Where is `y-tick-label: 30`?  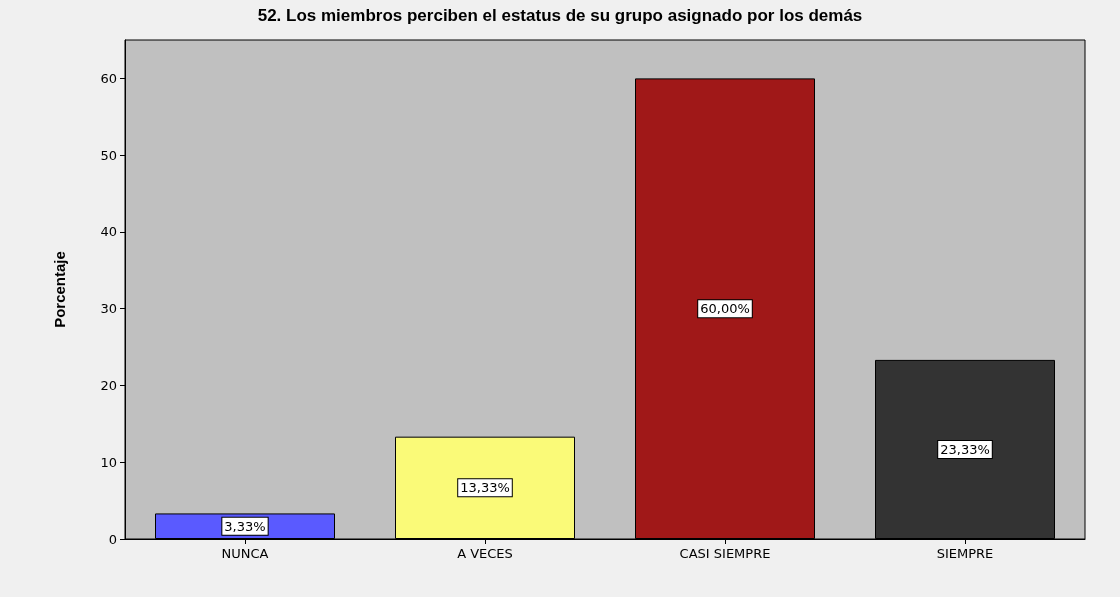
y-tick-label: 30 is located at coordinates (108, 309).